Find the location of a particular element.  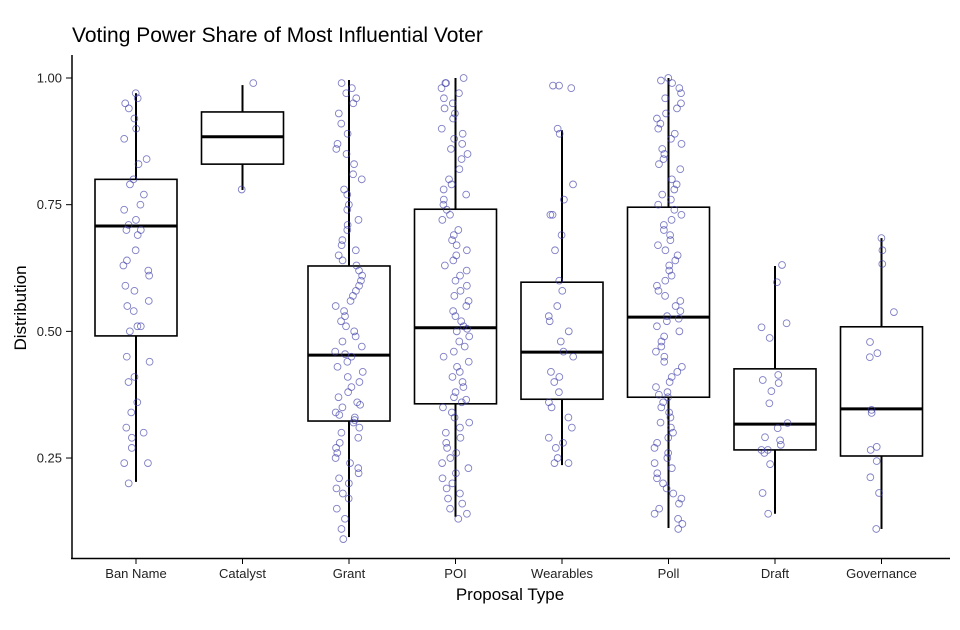

box-catalyst is located at coordinates (242, 136).